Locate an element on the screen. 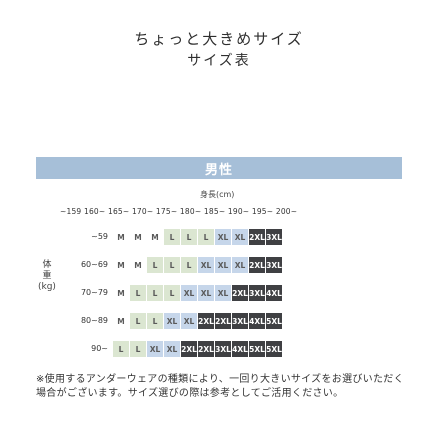 The height and width of the screenshot is (438, 438). weight-row-label: 70~79 is located at coordinates (94, 292).